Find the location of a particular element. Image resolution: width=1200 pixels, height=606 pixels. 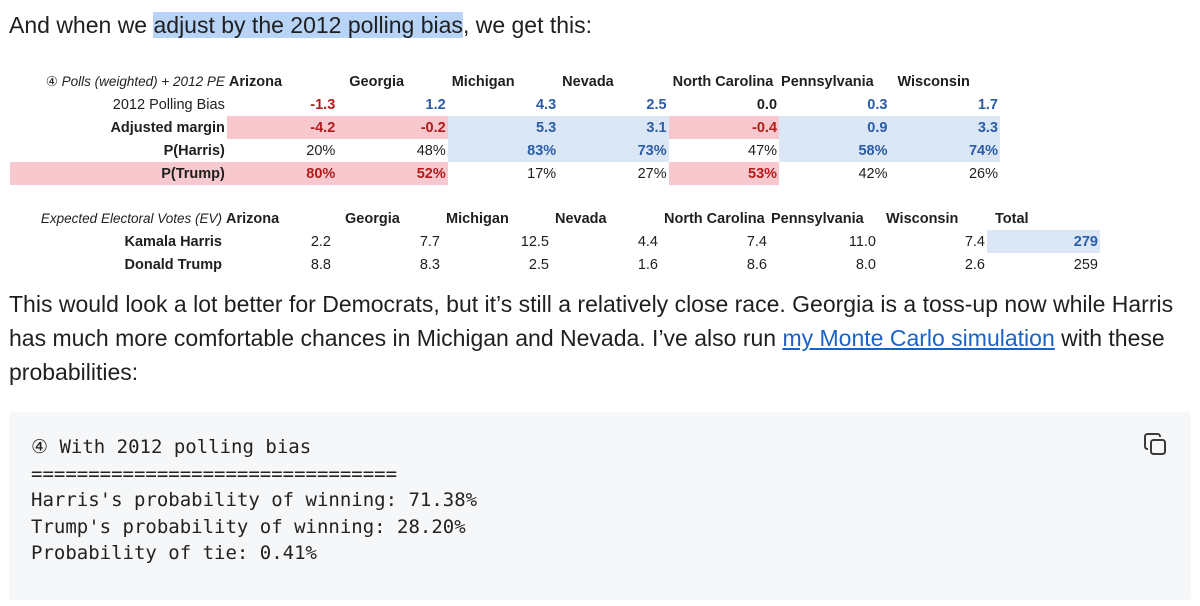

cell: 42% is located at coordinates (873, 173).